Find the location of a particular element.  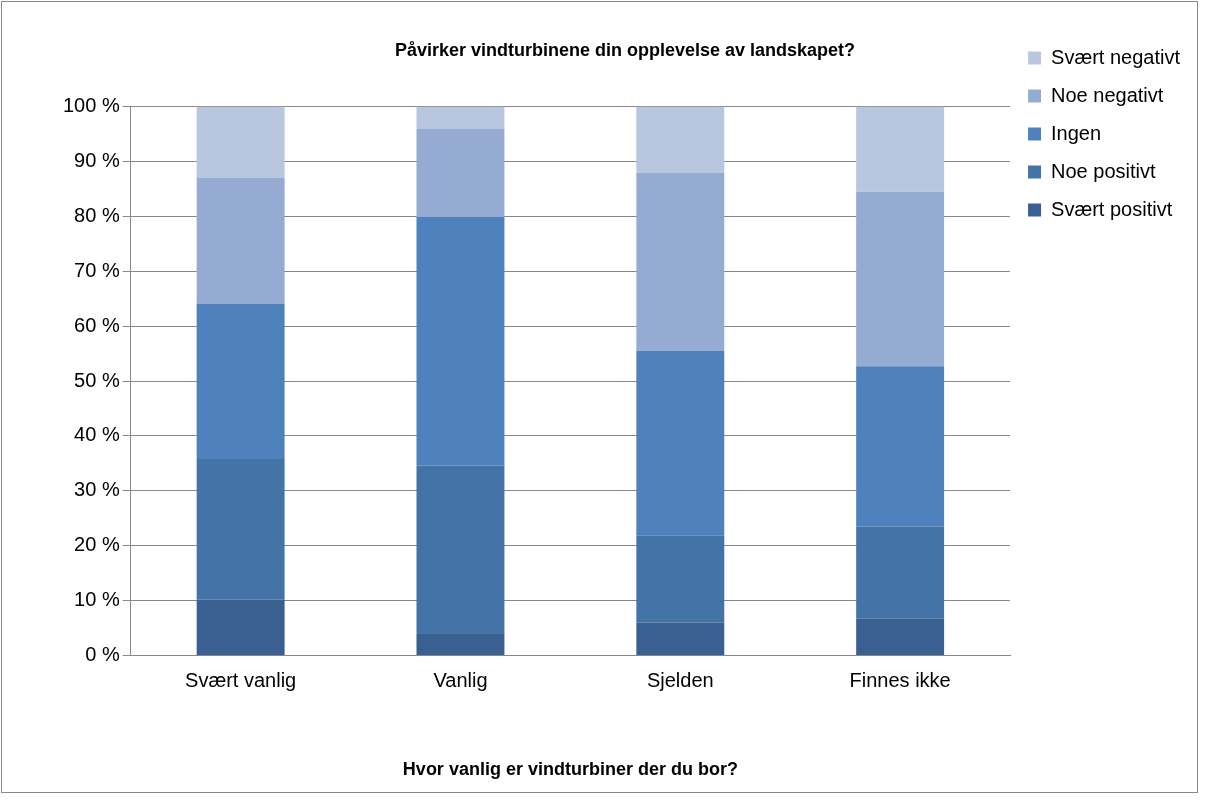

x-tick-label: Svært vanlig is located at coordinates (241, 679).